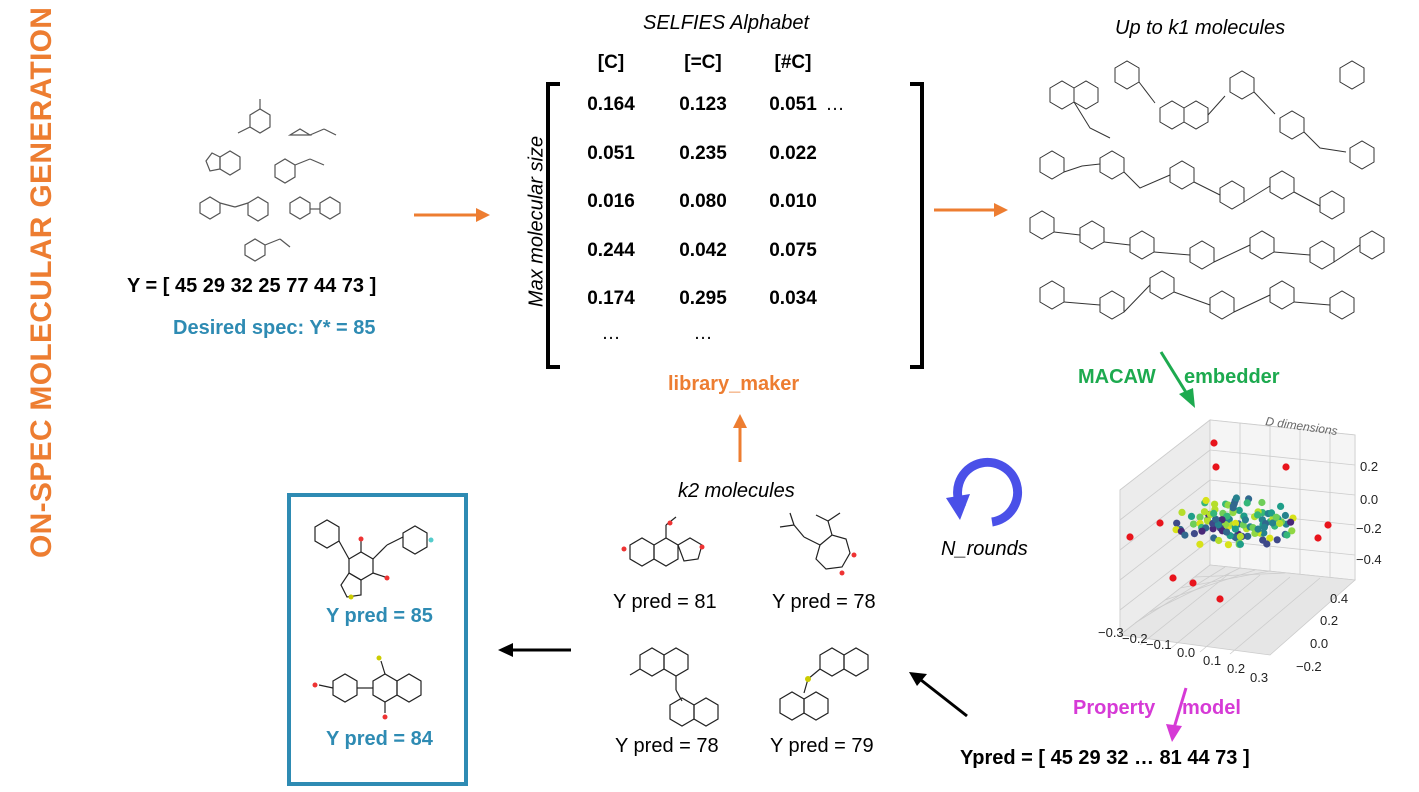  Describe the element at coordinates (793, 298) in the screenshot. I see `matrix-cell: 0.034` at that location.